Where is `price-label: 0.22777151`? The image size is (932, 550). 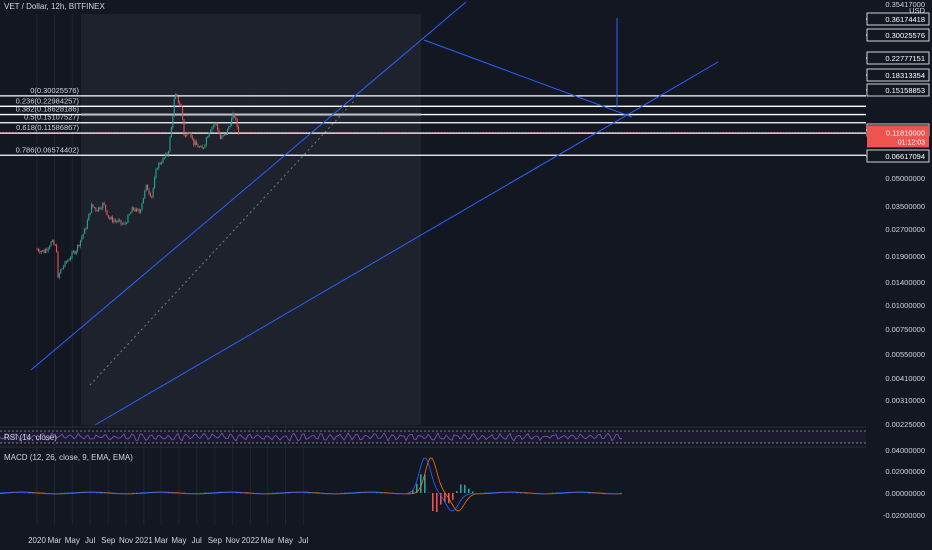
price-label: 0.22777151 is located at coordinates (905, 58).